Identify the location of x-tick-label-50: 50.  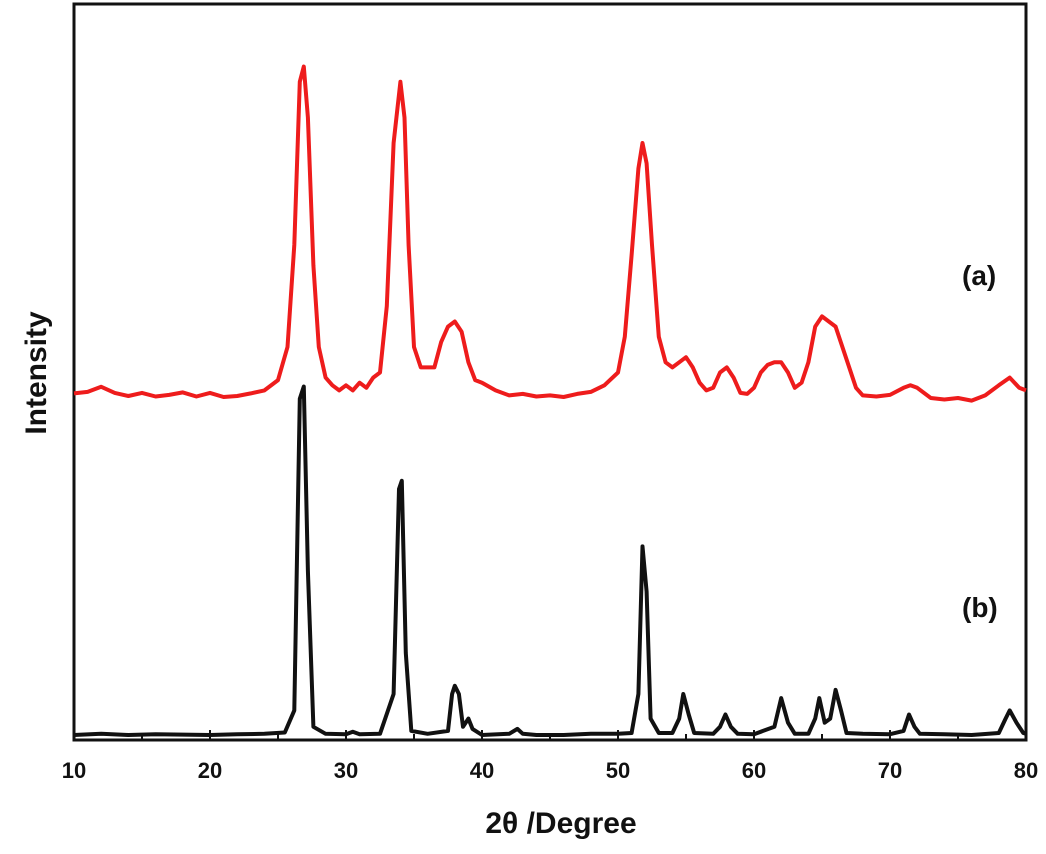
(618, 770).